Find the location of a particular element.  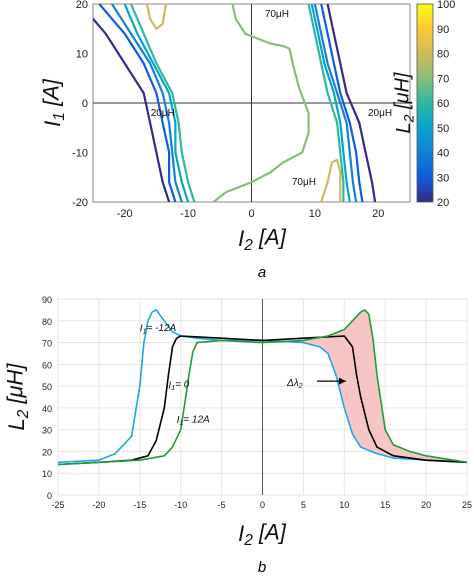

delta-lambda-arrowhead is located at coordinates (342, 381).